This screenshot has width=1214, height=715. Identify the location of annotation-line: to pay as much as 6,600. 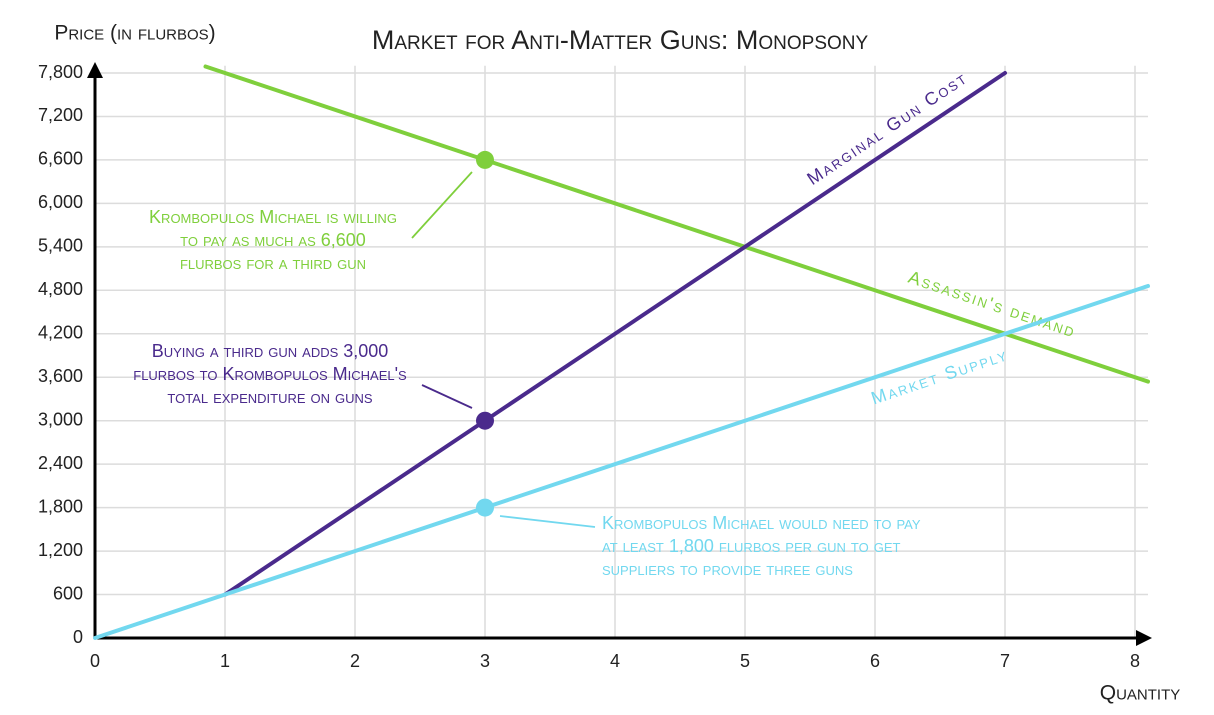
(273, 240).